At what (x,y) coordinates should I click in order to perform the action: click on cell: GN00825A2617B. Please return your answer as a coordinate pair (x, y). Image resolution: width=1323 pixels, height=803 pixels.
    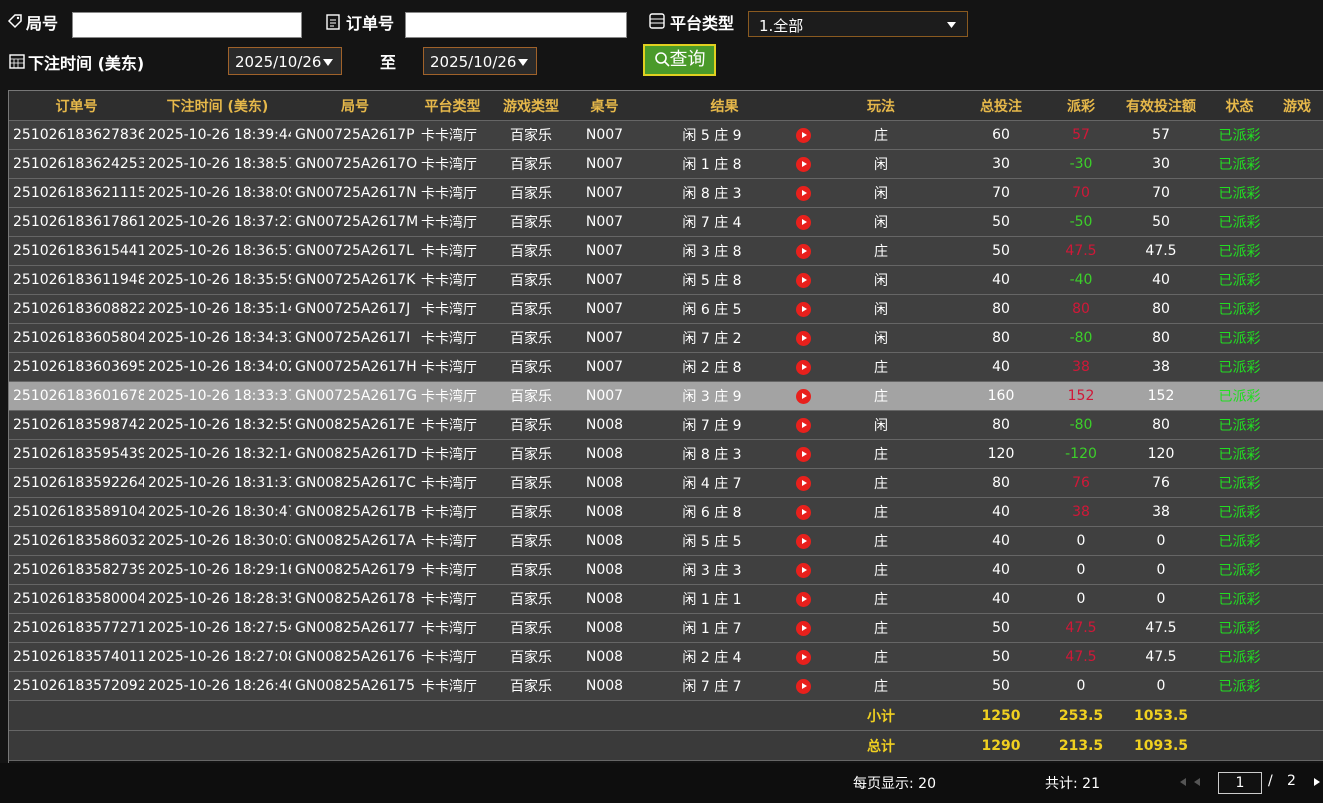
    Looking at the image, I should click on (355, 512).